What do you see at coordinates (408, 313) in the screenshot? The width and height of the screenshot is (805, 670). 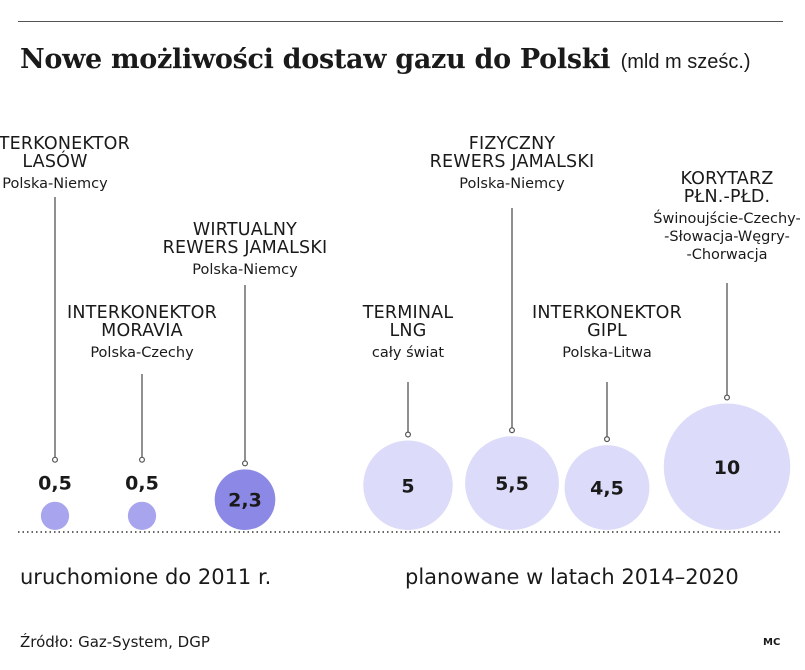 I see `label-name: TERMINAL` at bounding box center [408, 313].